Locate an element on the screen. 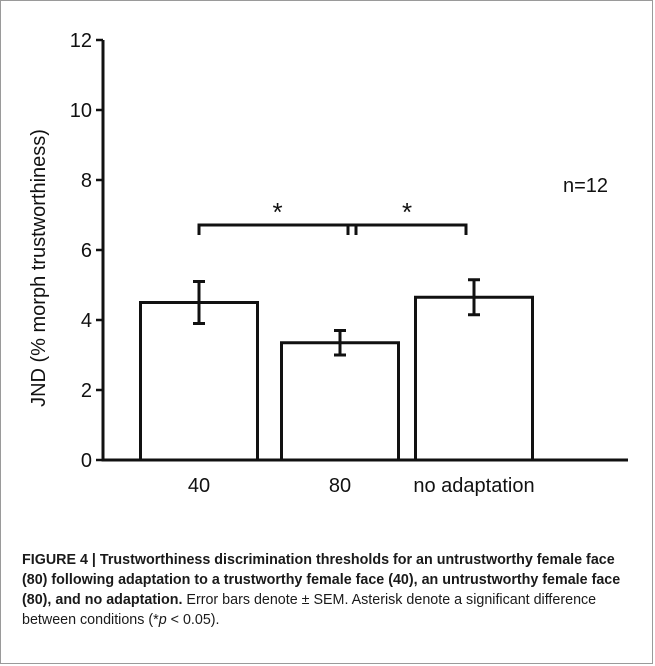 The image size is (655, 666). caption-p-symbol: p is located at coordinates (162, 620).